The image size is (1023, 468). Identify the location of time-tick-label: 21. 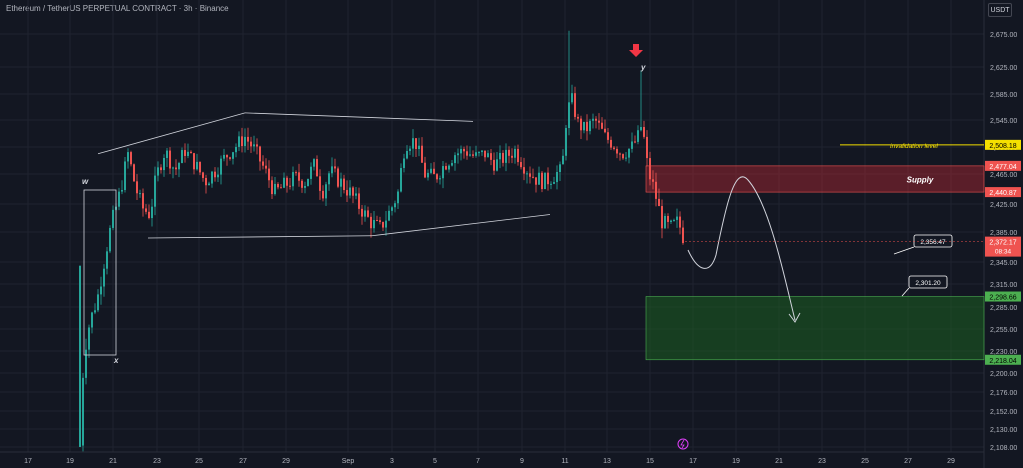
(779, 461).